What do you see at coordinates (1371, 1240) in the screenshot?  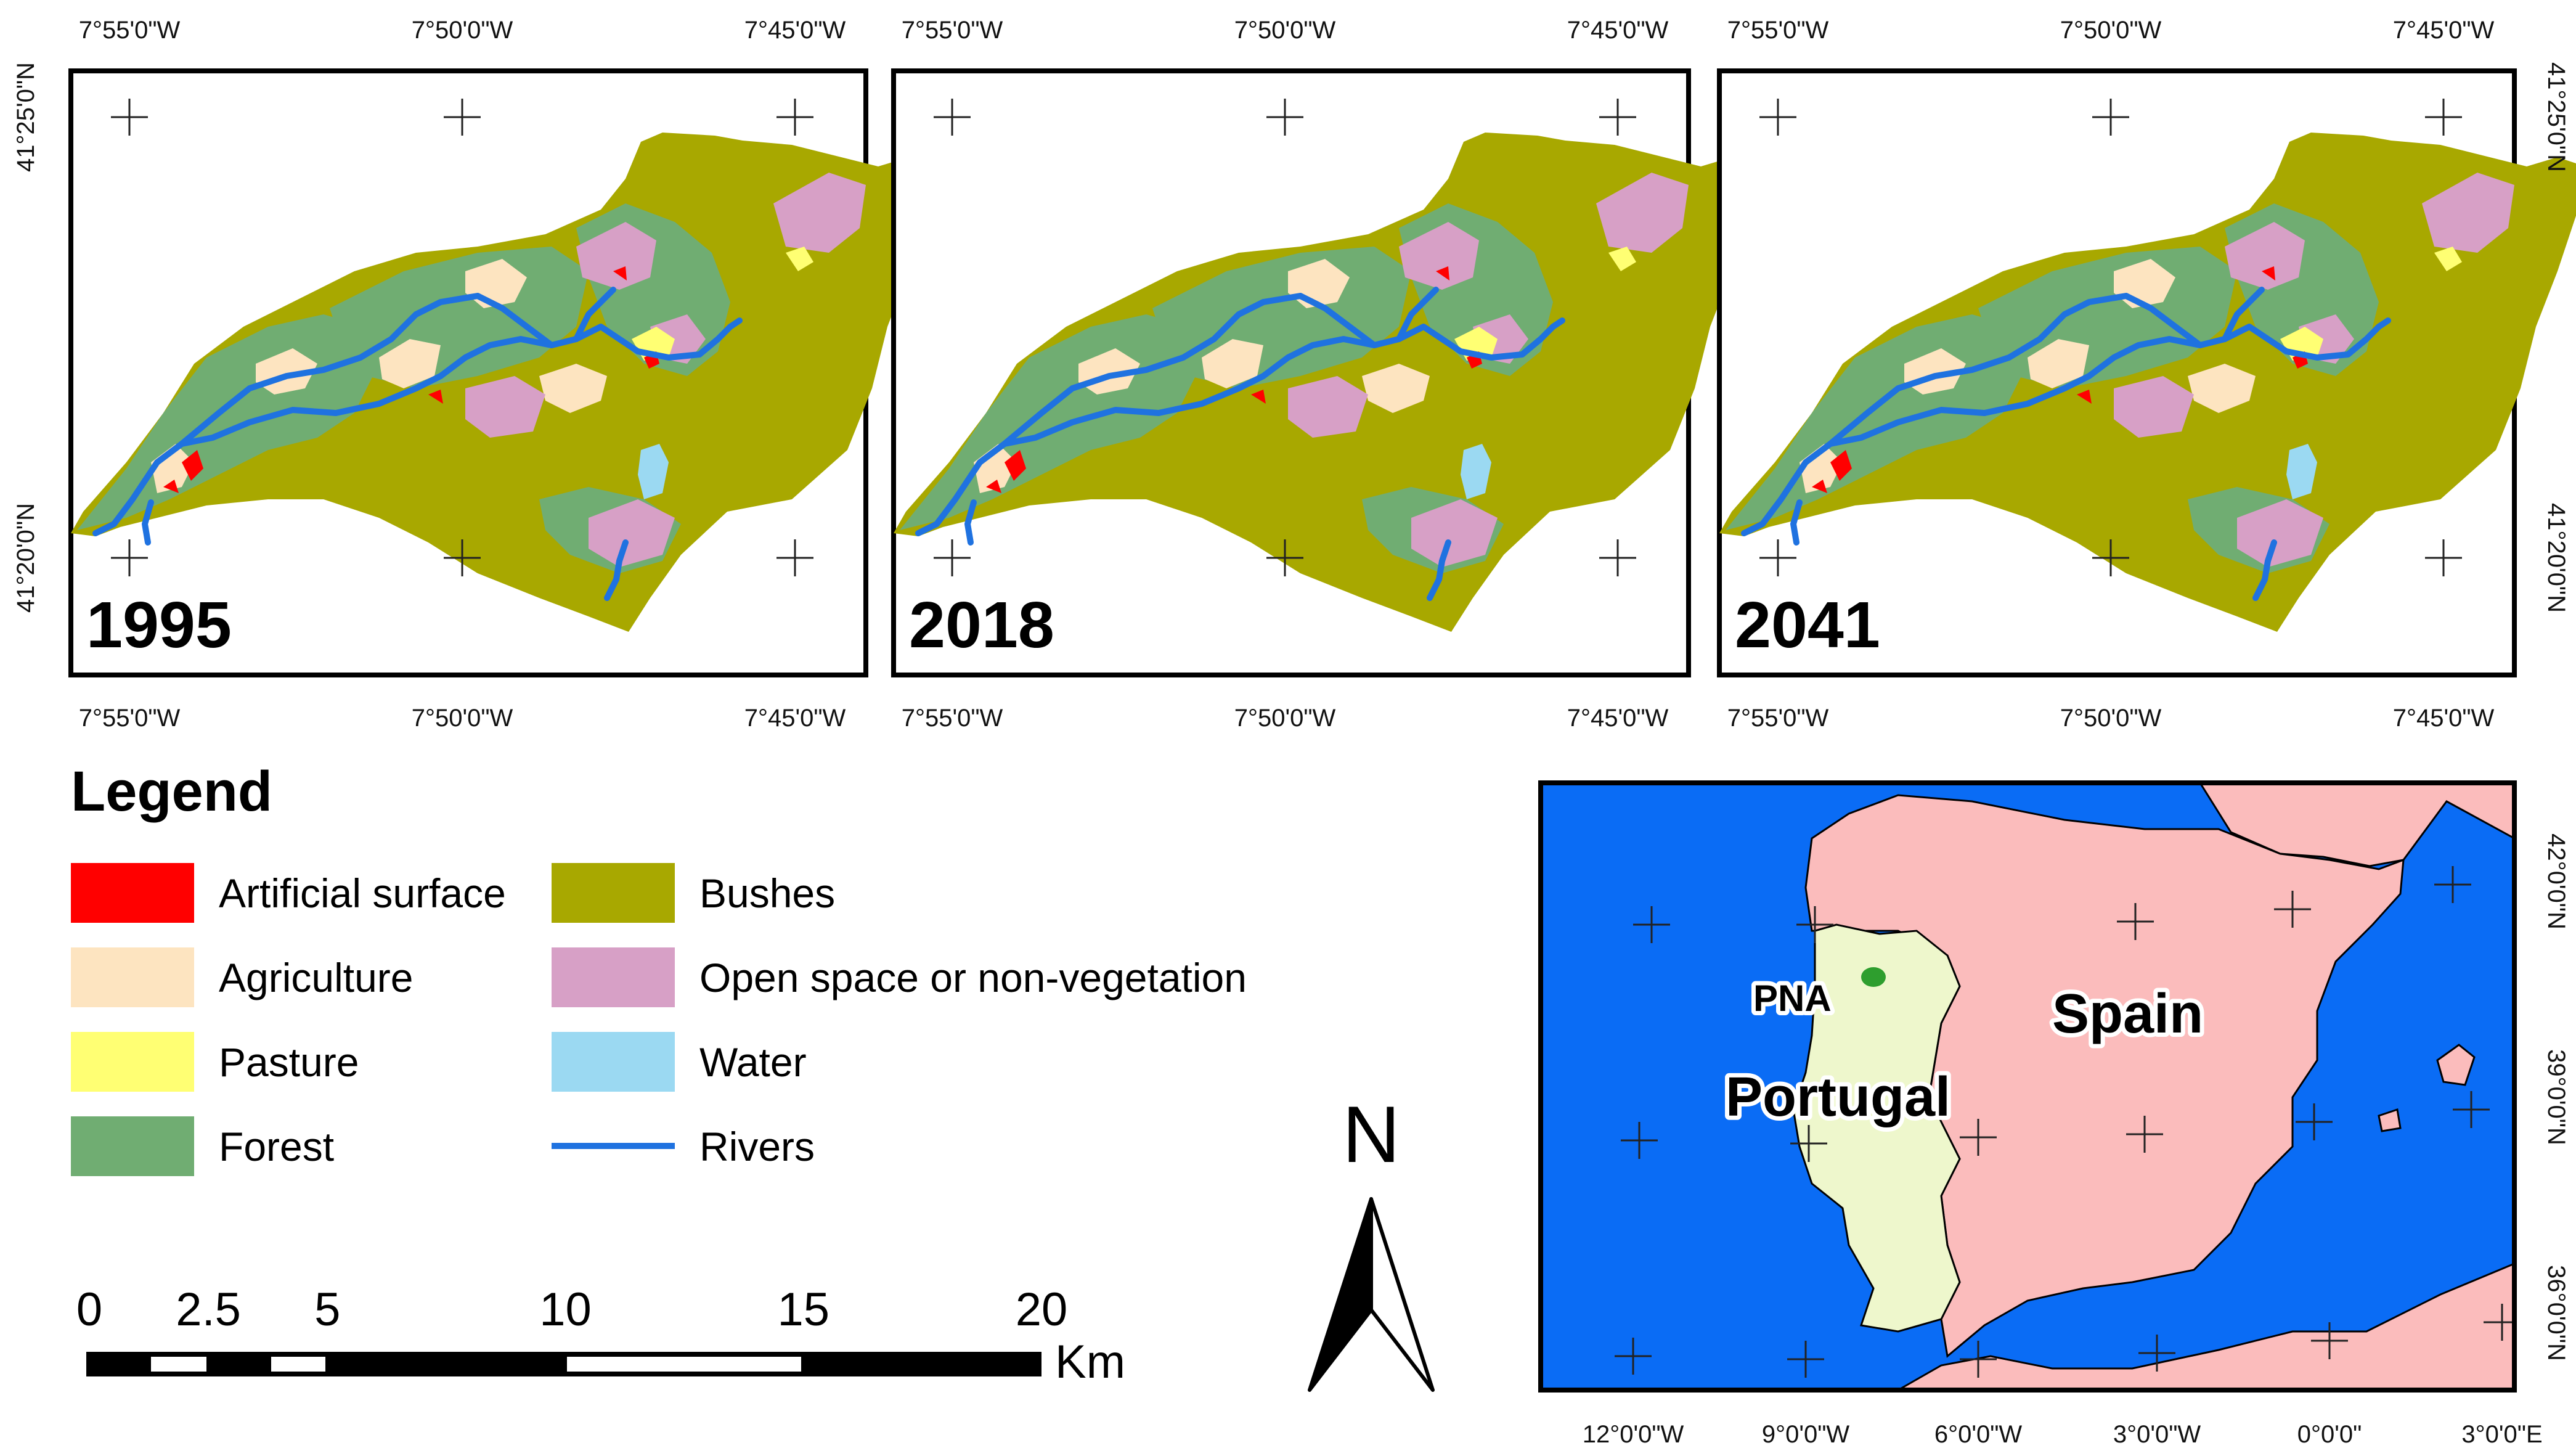 I see `north-arrow-icon: N` at bounding box center [1371, 1240].